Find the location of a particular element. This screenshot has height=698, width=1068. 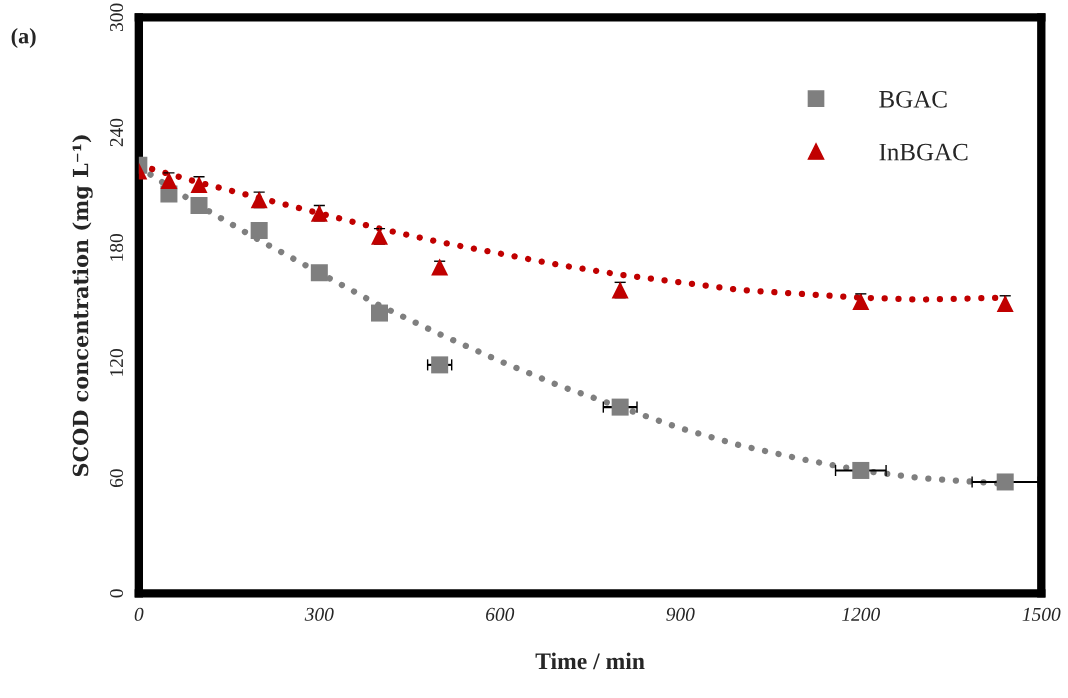

x-axis-title: Time / min is located at coordinates (590, 661).